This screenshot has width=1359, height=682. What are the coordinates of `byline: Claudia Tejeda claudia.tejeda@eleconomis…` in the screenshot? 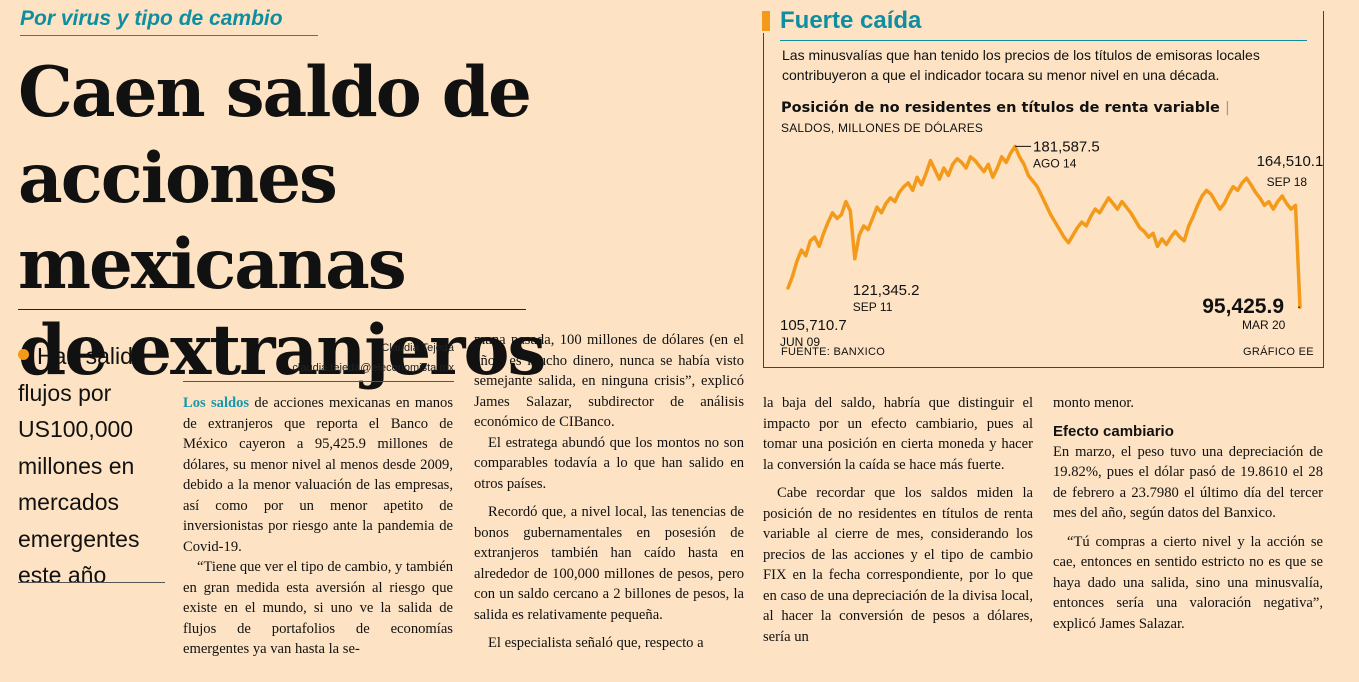 It's located at (368, 358).